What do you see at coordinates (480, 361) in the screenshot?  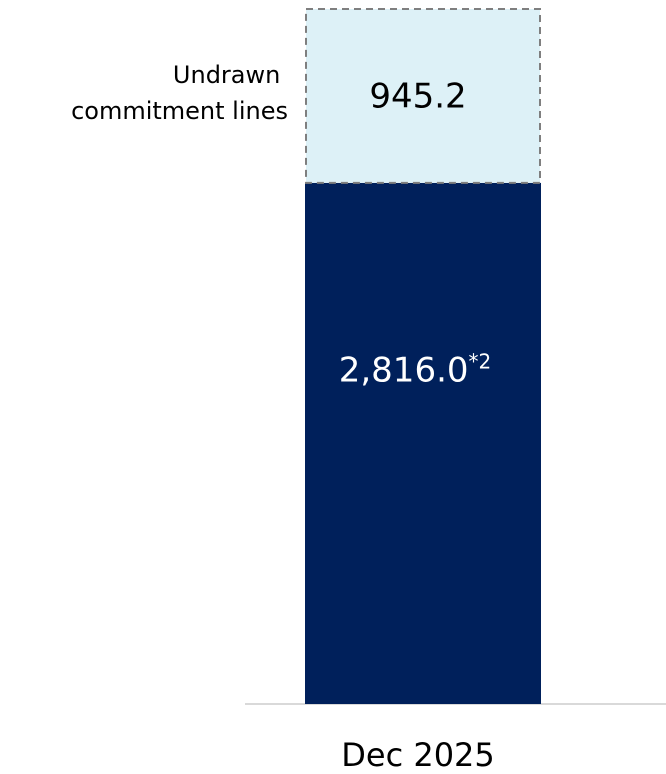 I see `footnote-marker: *2` at bounding box center [480, 361].